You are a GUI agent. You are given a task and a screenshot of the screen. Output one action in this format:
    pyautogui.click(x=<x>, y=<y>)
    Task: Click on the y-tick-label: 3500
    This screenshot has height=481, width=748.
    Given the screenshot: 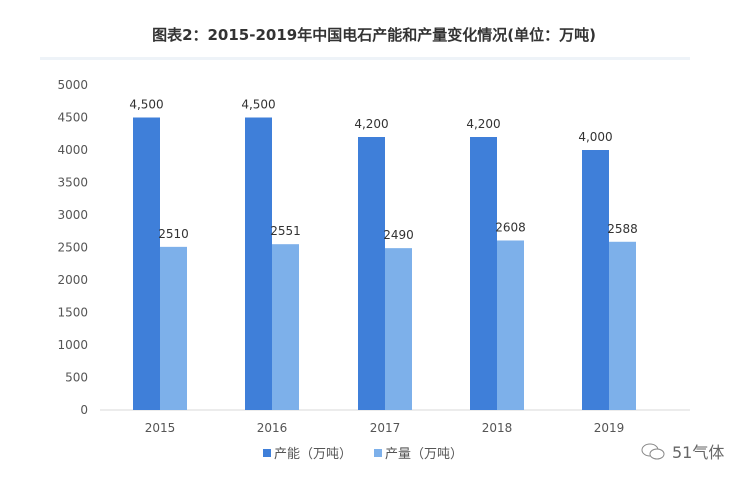 What is the action you would take?
    pyautogui.click(x=72, y=183)
    